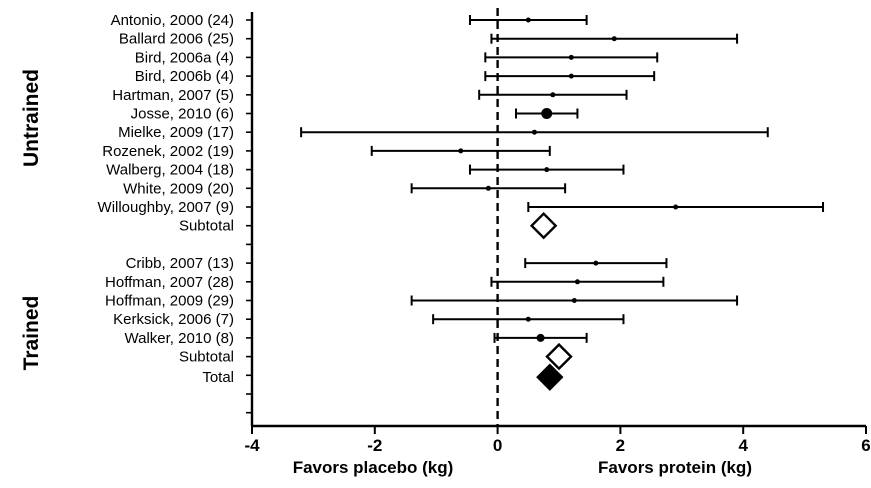 The image size is (871, 488). I want to click on x-axis-label-left: Favors placebo (kg), so click(373, 467).